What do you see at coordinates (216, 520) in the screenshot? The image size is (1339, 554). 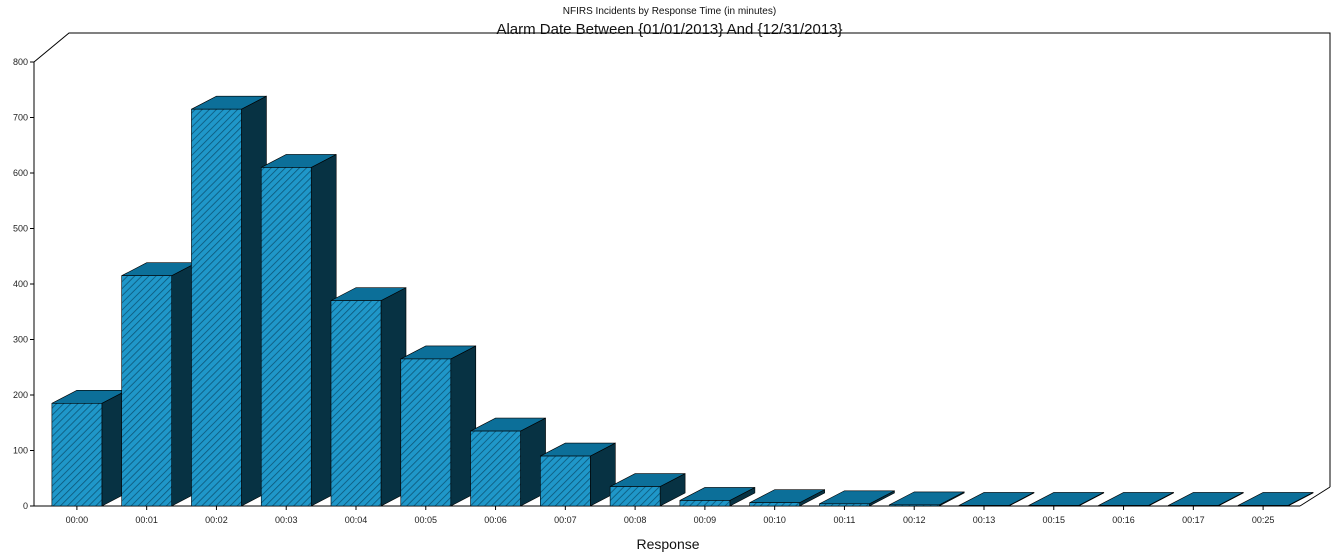 I see `x-tick-label: 00:02` at bounding box center [216, 520].